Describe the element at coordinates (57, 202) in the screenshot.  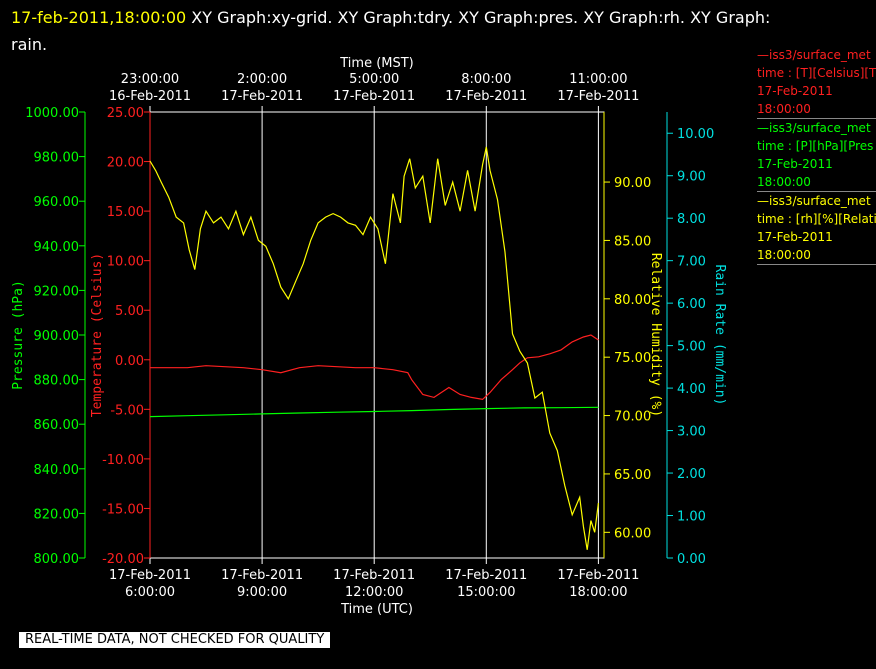
I see `pressure-tick-label: 960.00` at that location.